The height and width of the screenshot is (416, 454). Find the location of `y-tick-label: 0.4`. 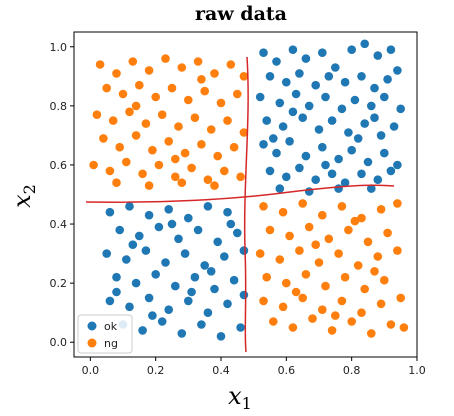

y-tick-label: 0.4 is located at coordinates (59, 224).